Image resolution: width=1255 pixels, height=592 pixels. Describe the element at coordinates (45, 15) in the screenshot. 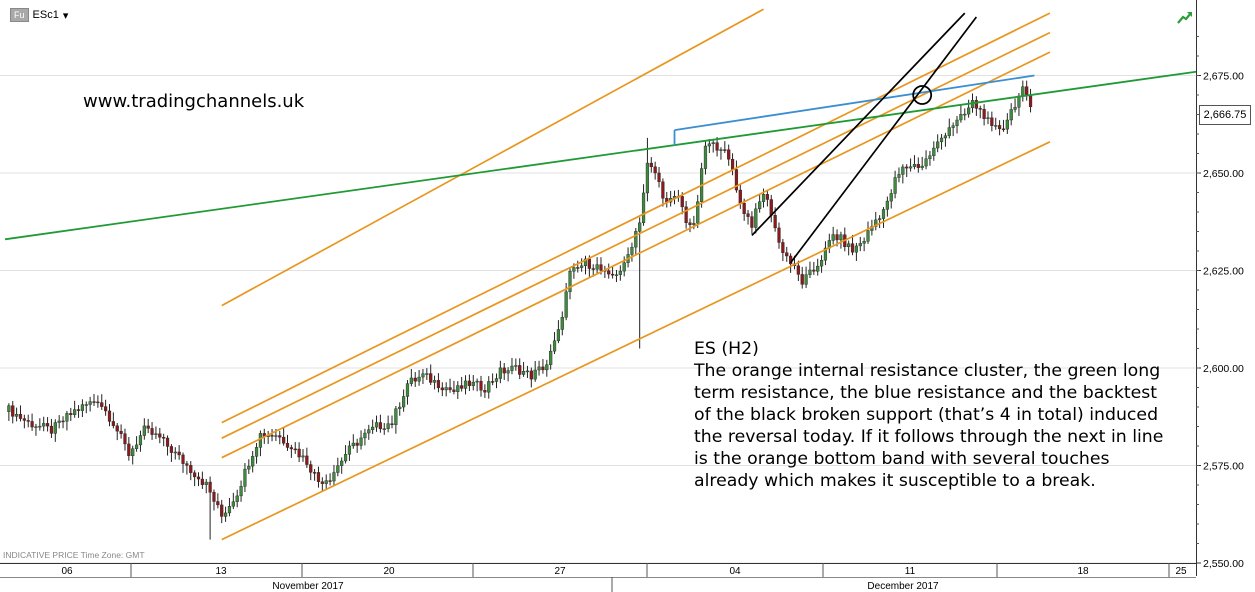

I see `symbol-name: ESc1` at that location.